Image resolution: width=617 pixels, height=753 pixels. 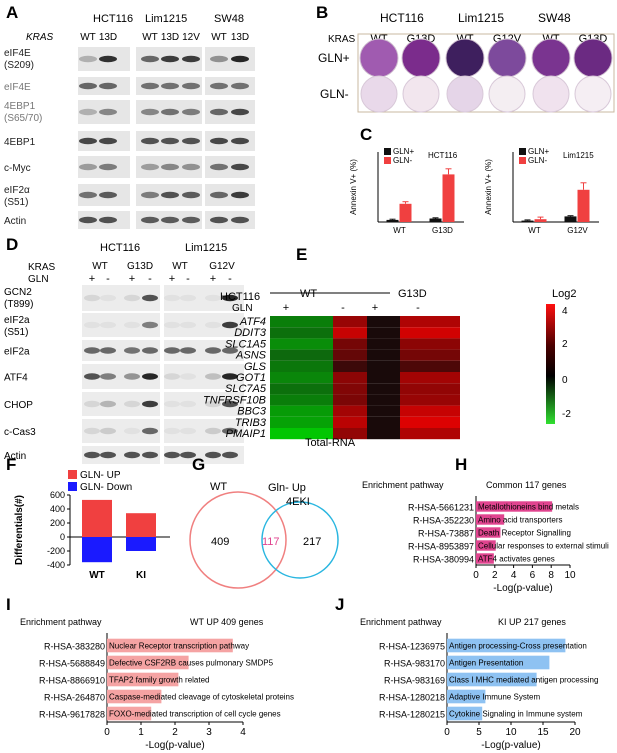 I want to click on legend-title: Log2, so click(x=564, y=294).